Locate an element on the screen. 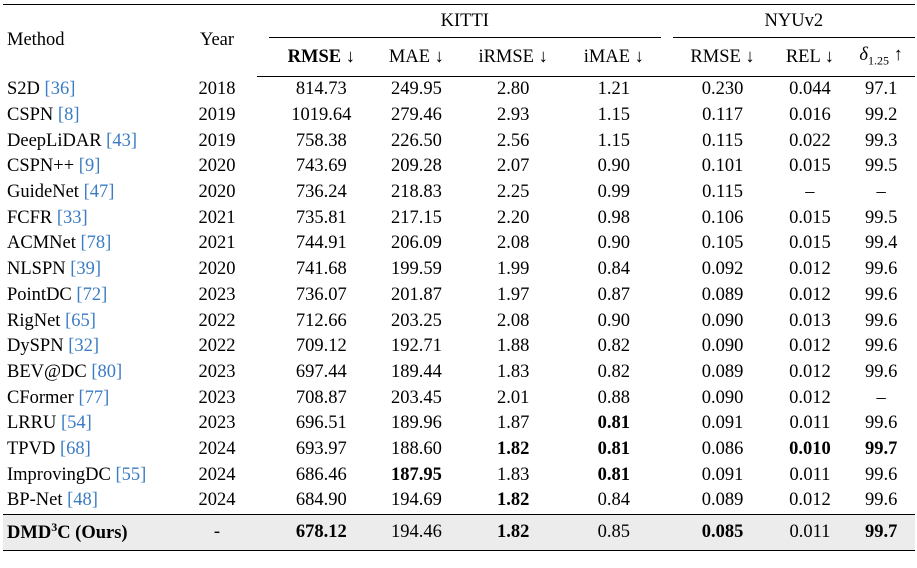  cell-nyu-rmse: 0.106 is located at coordinates (722, 217).